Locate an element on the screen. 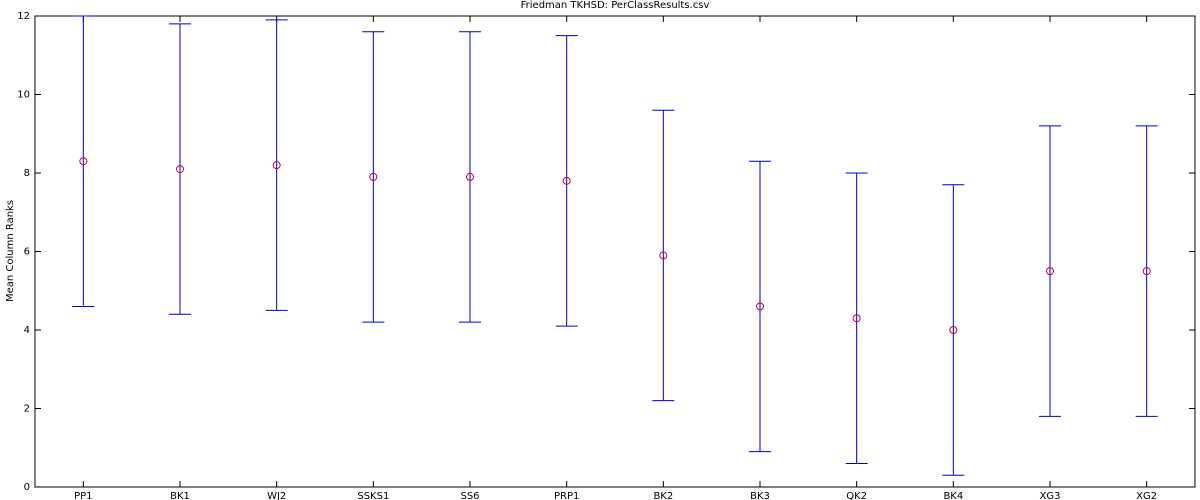 The image size is (1200, 500). y-tick-label: 12 is located at coordinates (23, 16).